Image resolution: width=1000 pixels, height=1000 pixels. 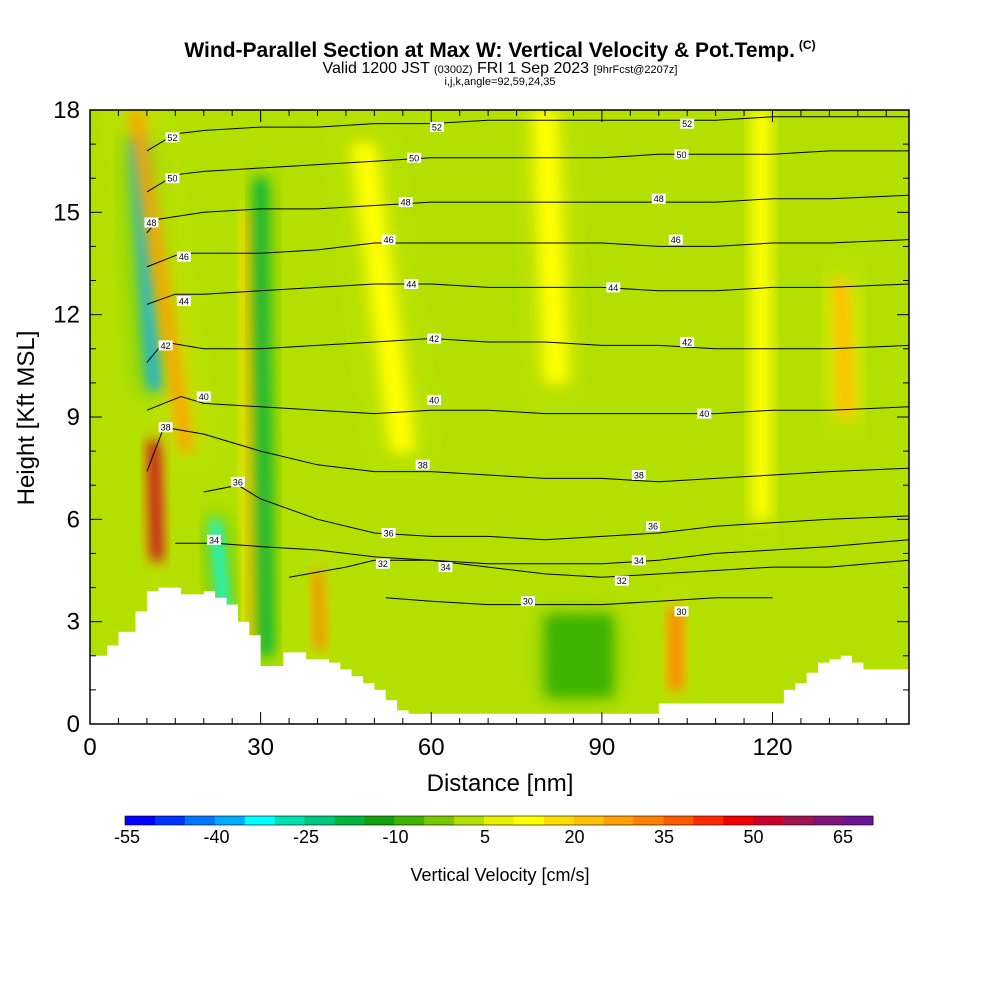 What do you see at coordinates (499, 875) in the screenshot?
I see `colorbar-label: Vertical Velocity [cm/s]` at bounding box center [499, 875].